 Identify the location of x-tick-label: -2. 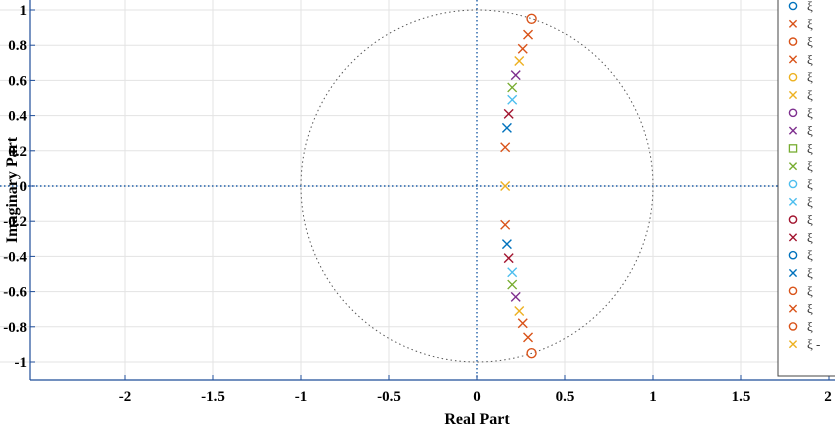
(125, 397).